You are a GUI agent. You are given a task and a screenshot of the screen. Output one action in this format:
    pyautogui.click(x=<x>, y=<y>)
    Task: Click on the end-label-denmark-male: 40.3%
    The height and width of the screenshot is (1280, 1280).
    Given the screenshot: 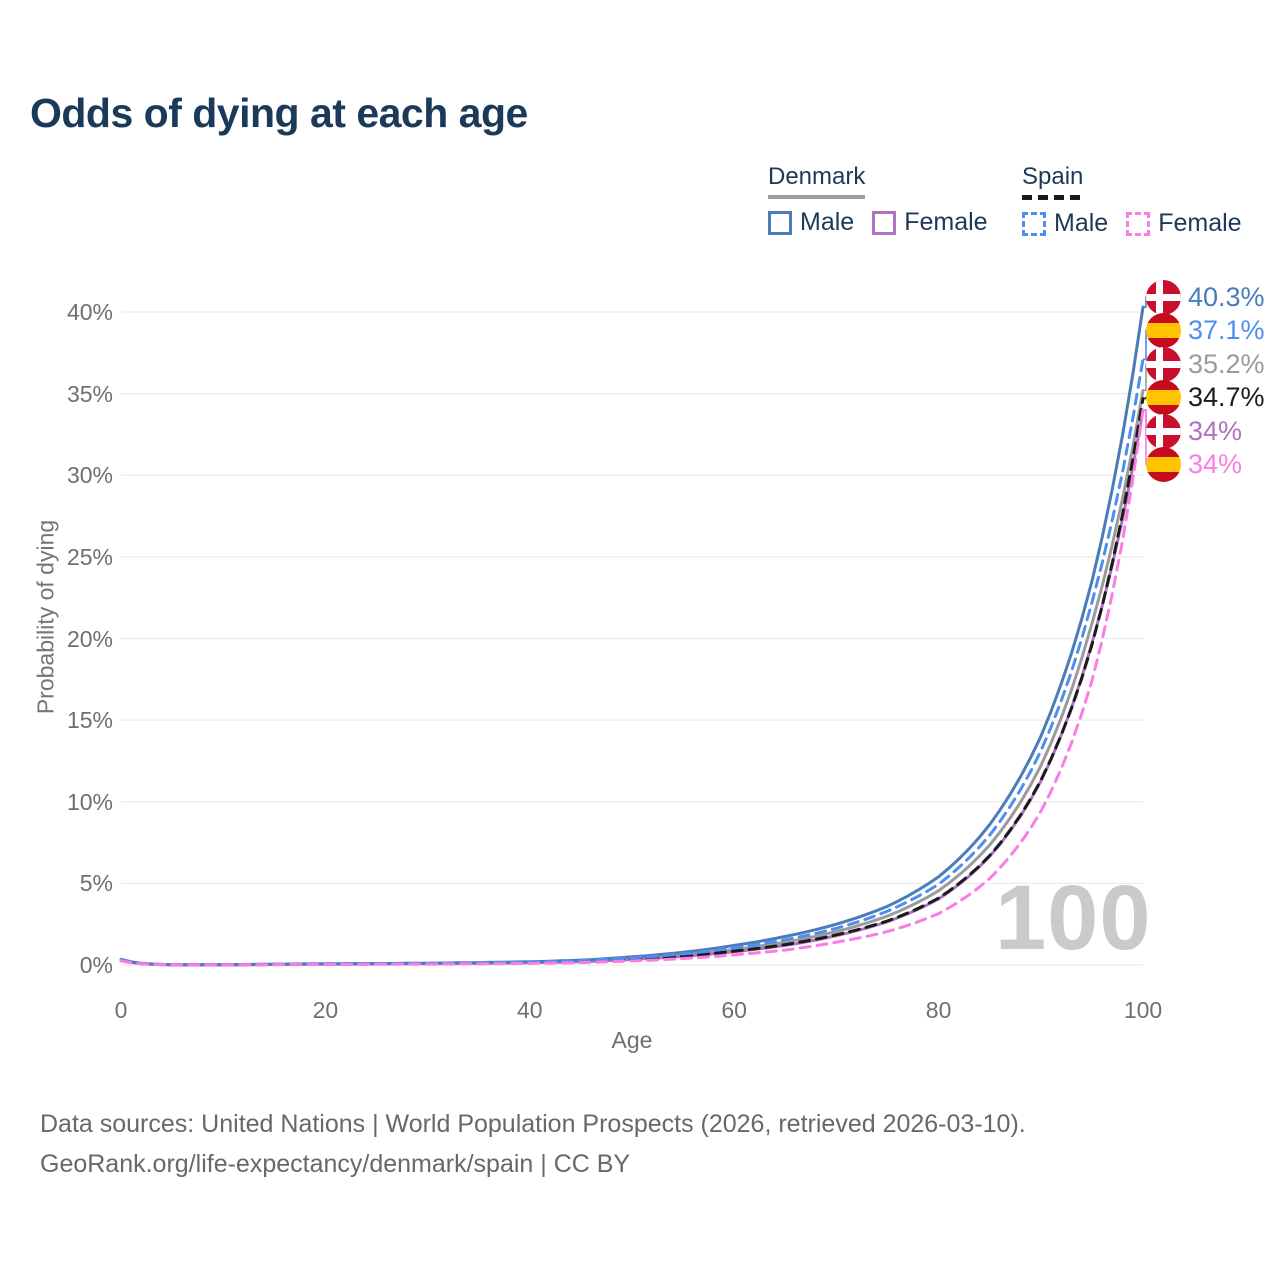 What is the action you would take?
    pyautogui.click(x=1205, y=297)
    